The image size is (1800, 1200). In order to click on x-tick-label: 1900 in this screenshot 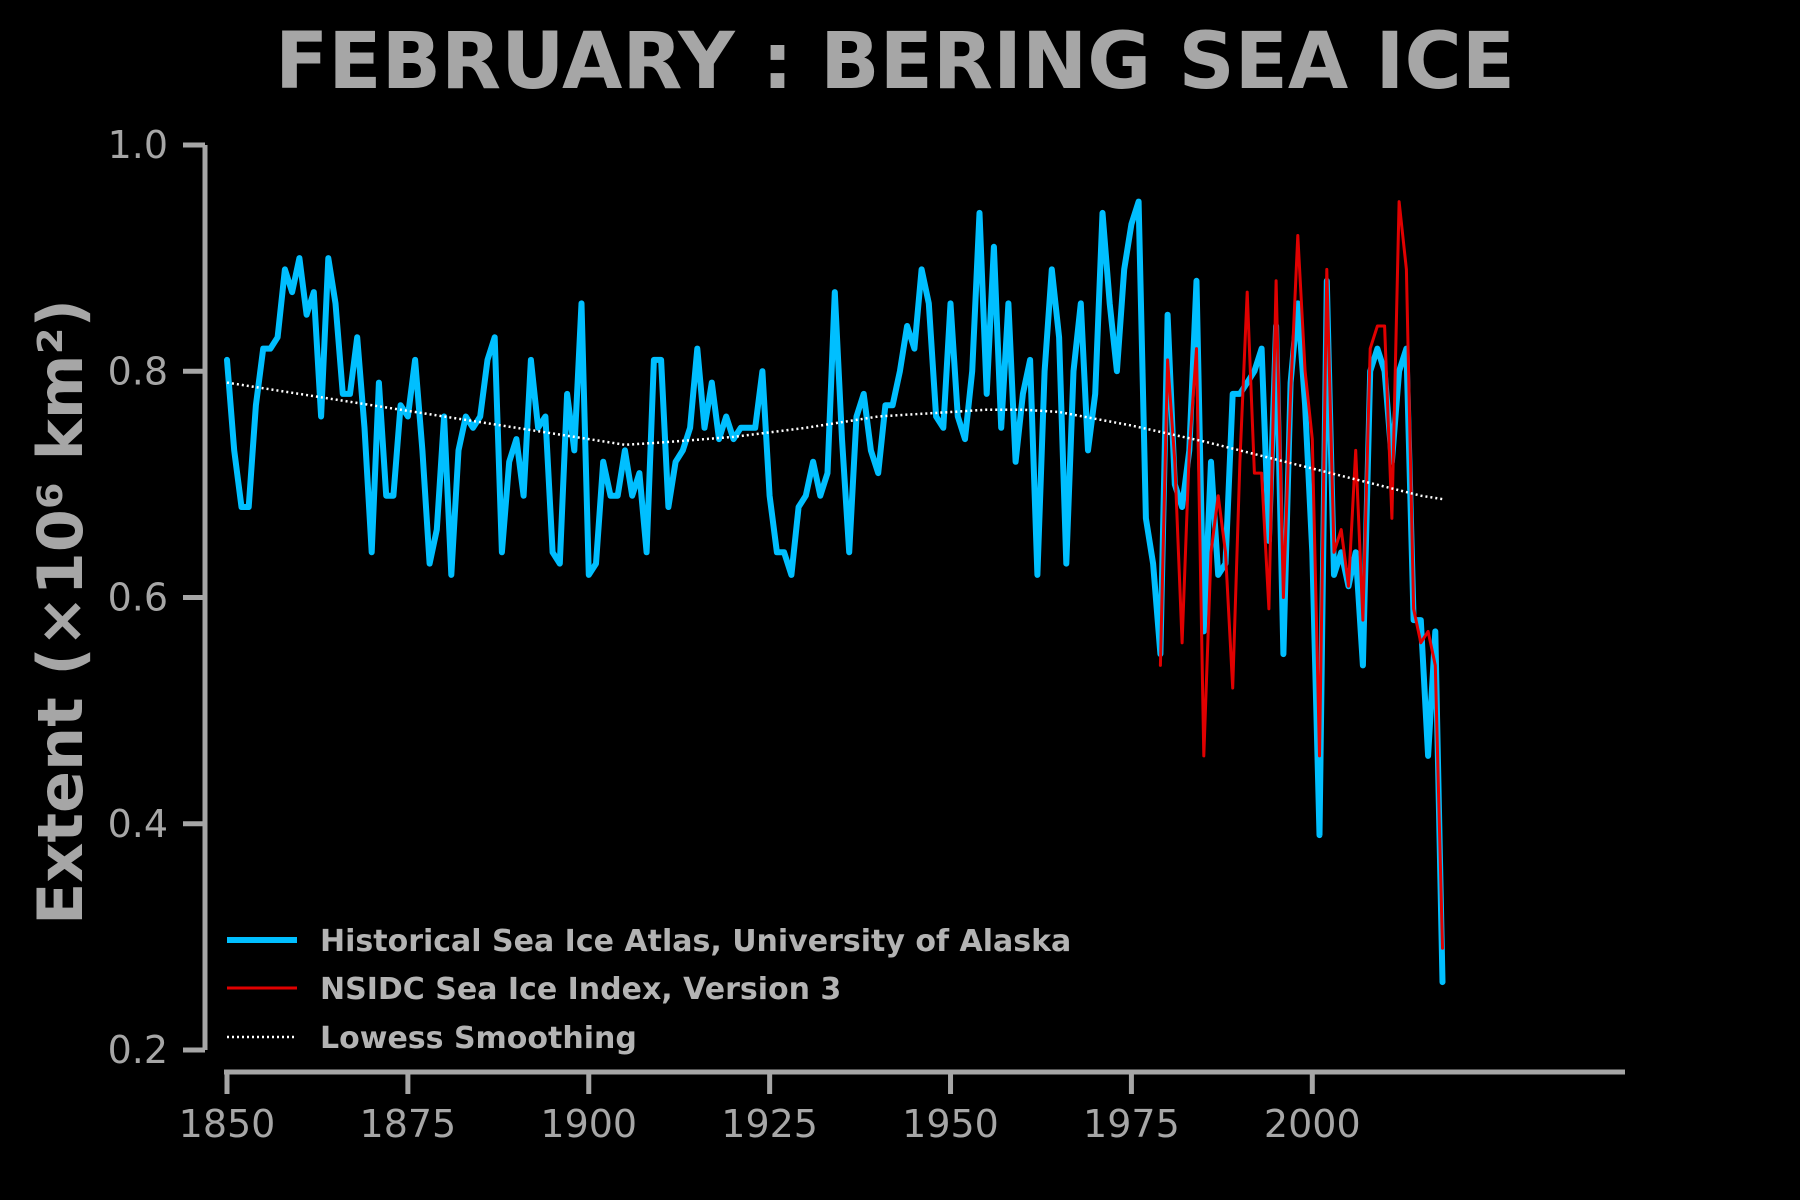, I will do `click(588, 1124)`.